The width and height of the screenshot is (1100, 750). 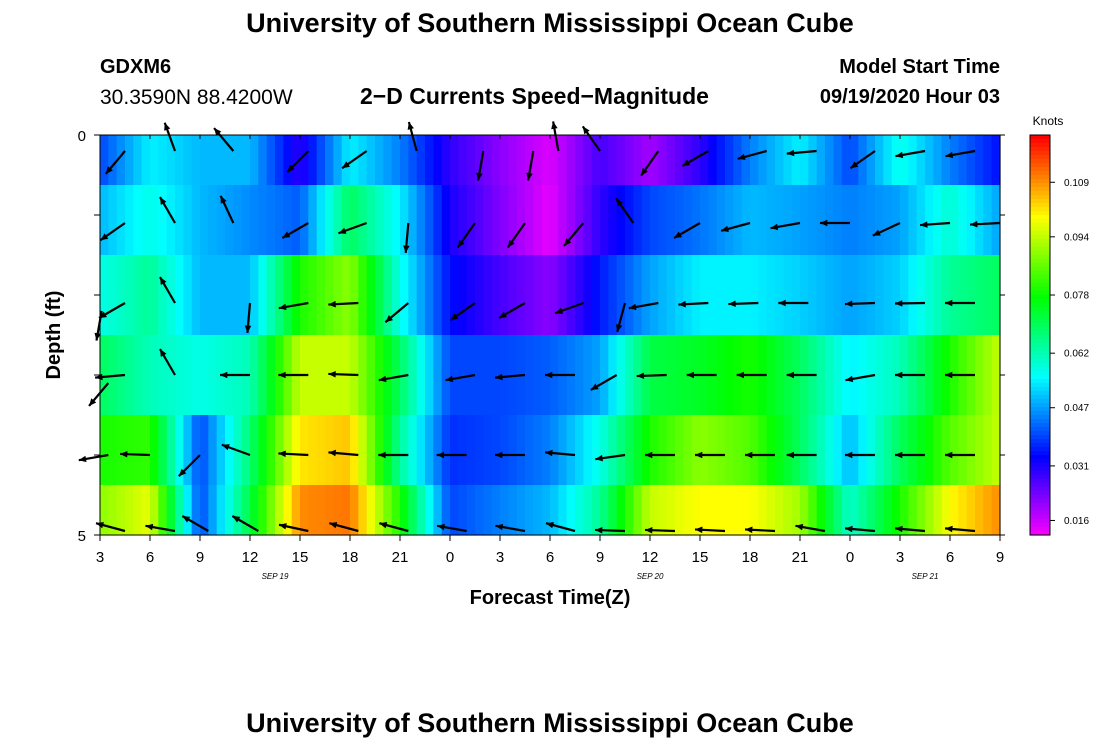 What do you see at coordinates (1076, 237) in the screenshot?
I see `colorbar-tick-label: 0.094` at bounding box center [1076, 237].